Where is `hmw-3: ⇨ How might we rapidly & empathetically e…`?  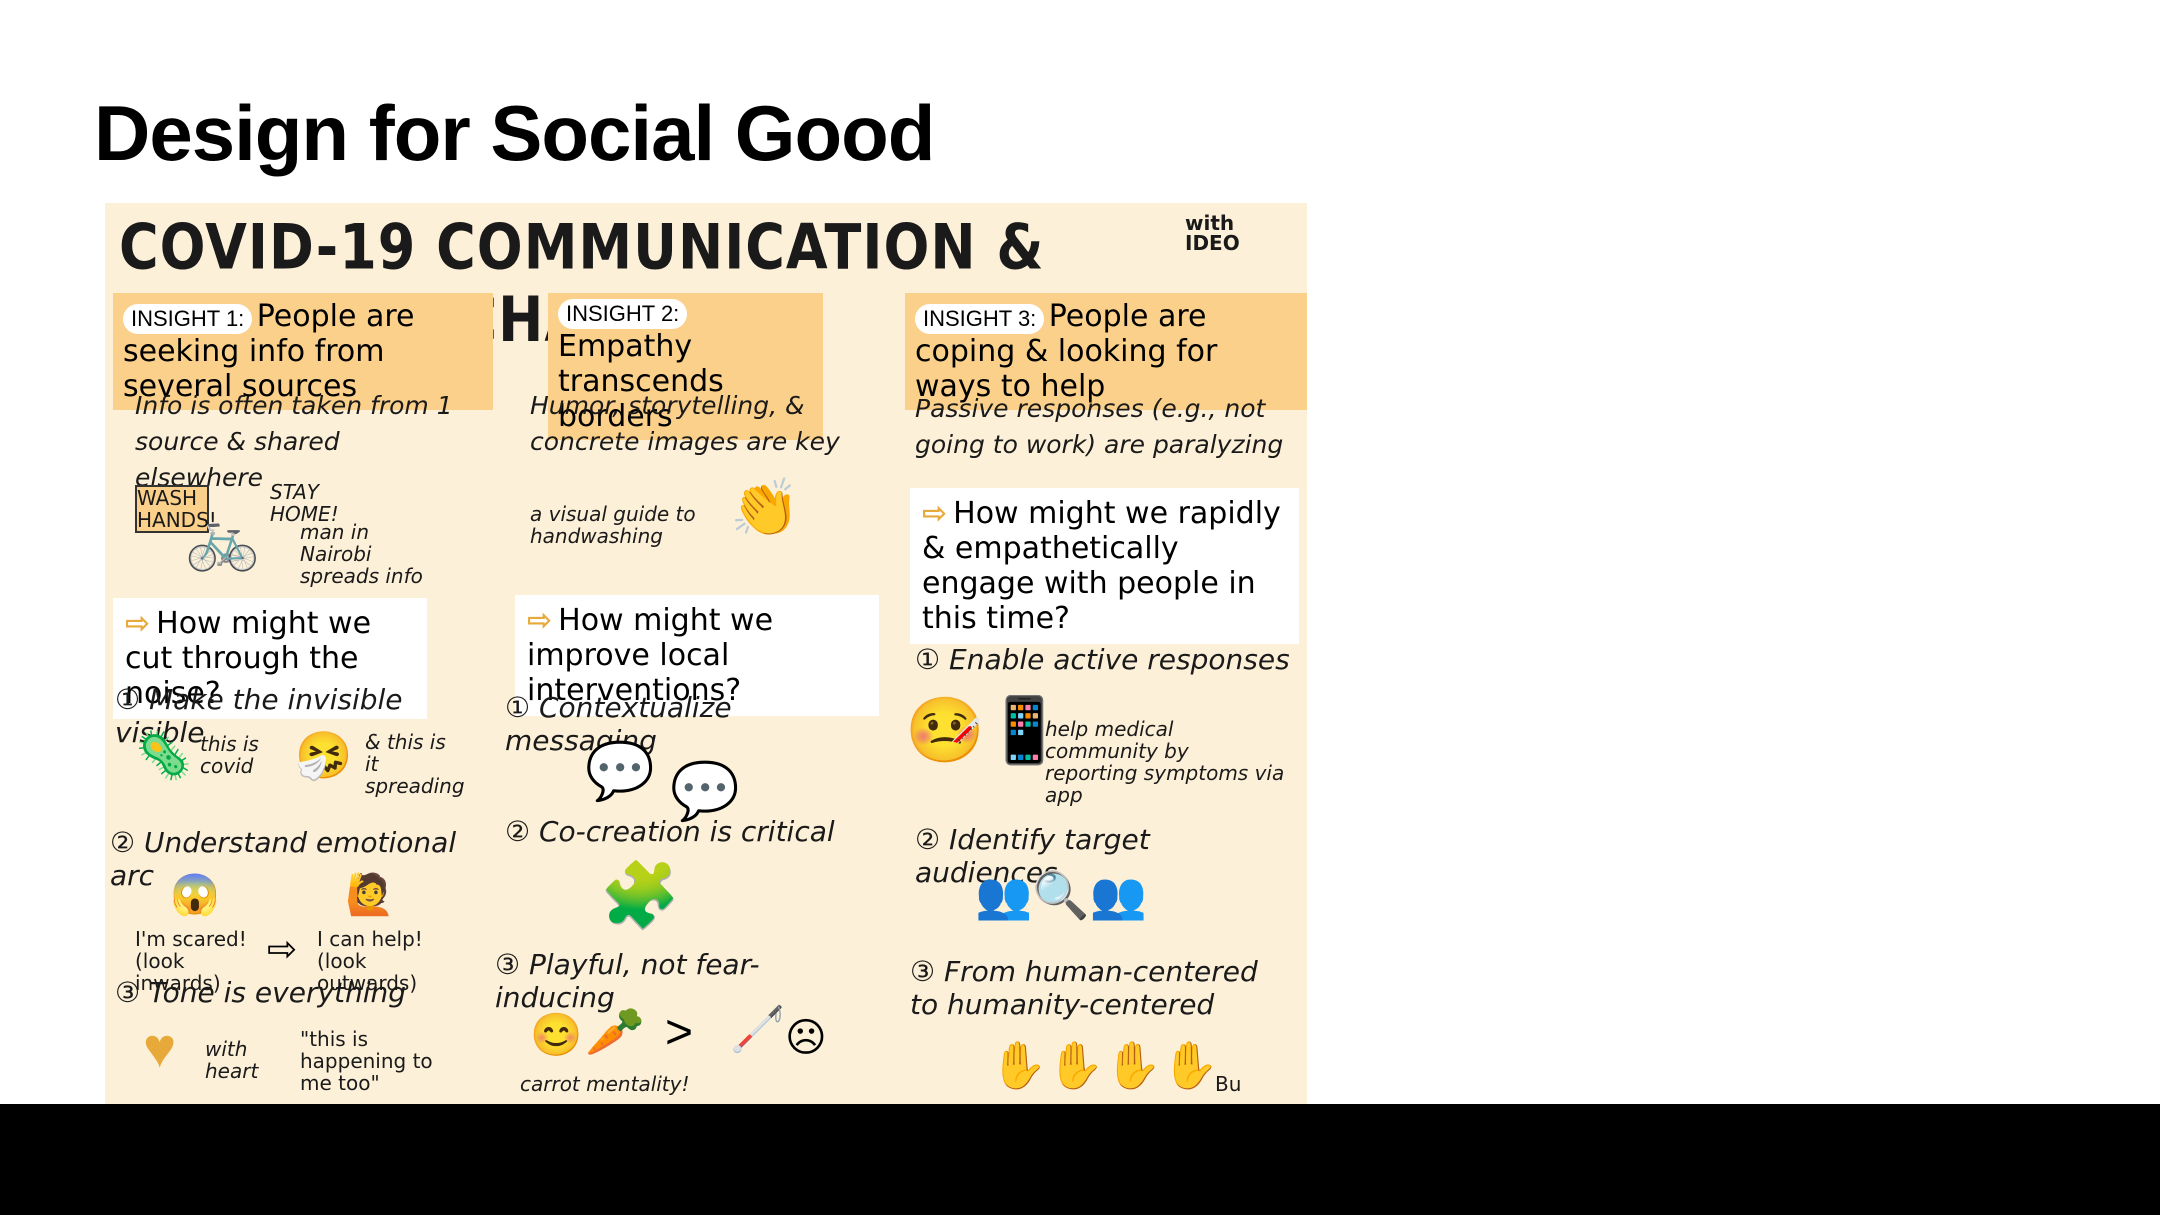
hmw-3: ⇨ How might we rapidly & empathetically e… is located at coordinates (1104, 566).